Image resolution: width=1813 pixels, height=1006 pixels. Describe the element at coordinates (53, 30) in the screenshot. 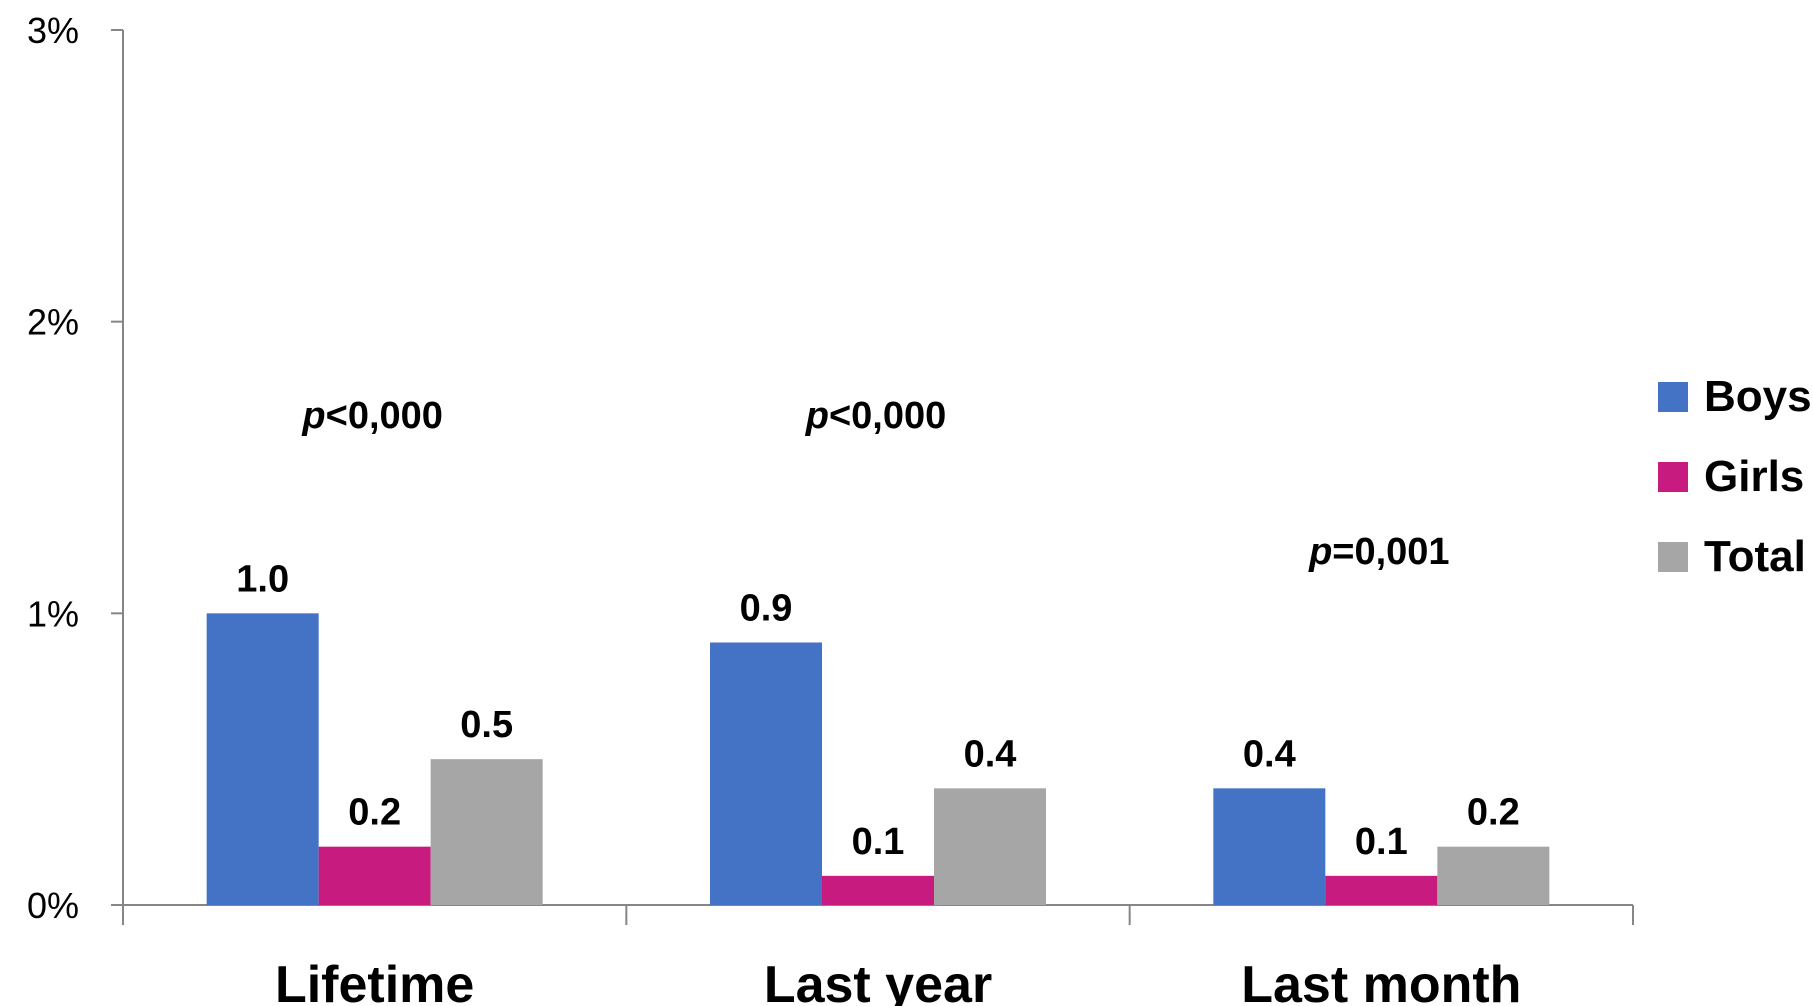

I see `y-tick-label: 3%` at that location.